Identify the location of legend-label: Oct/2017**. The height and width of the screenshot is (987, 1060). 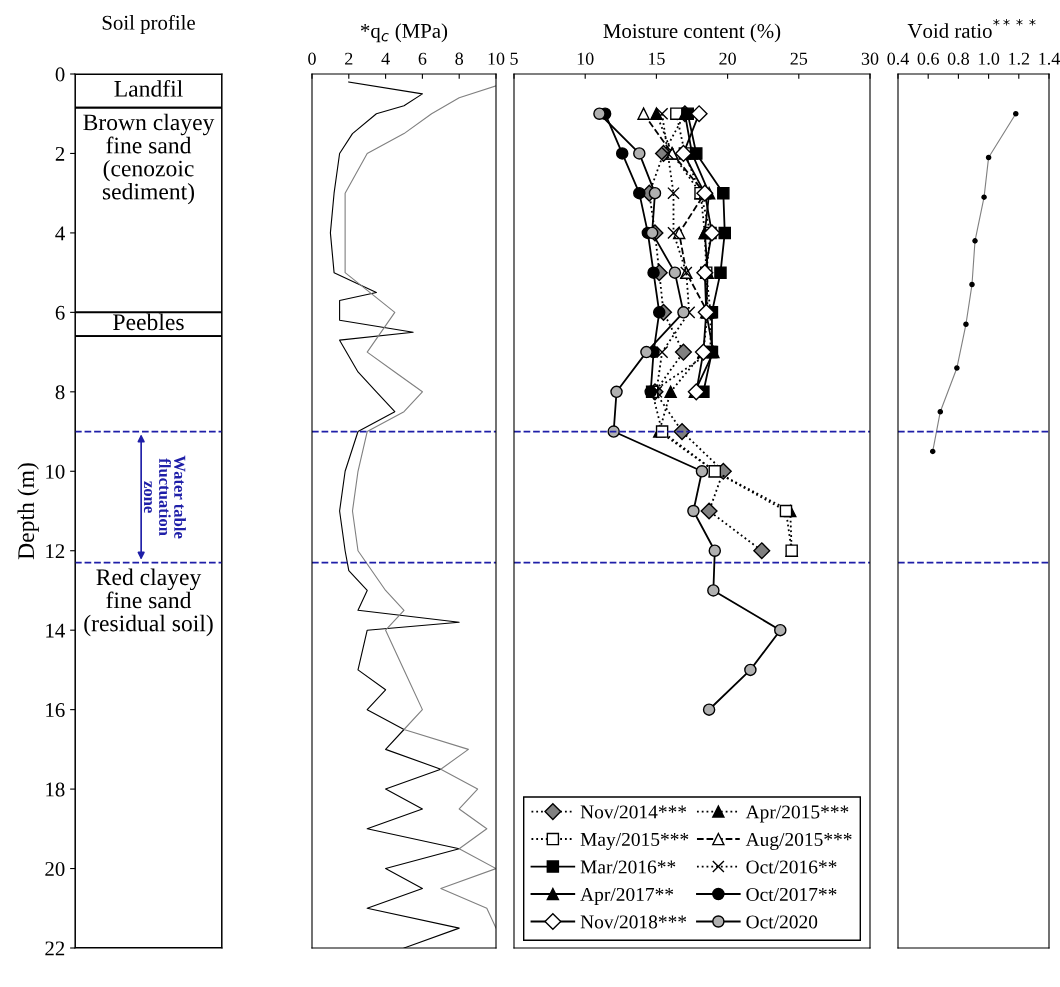
(791, 894).